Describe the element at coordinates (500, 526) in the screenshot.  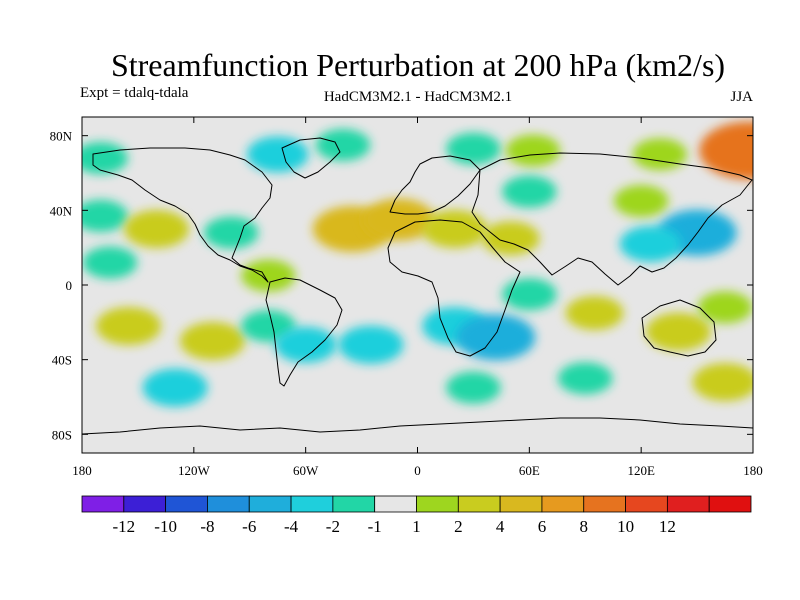
I see `colorbar-label-9: 4` at that location.